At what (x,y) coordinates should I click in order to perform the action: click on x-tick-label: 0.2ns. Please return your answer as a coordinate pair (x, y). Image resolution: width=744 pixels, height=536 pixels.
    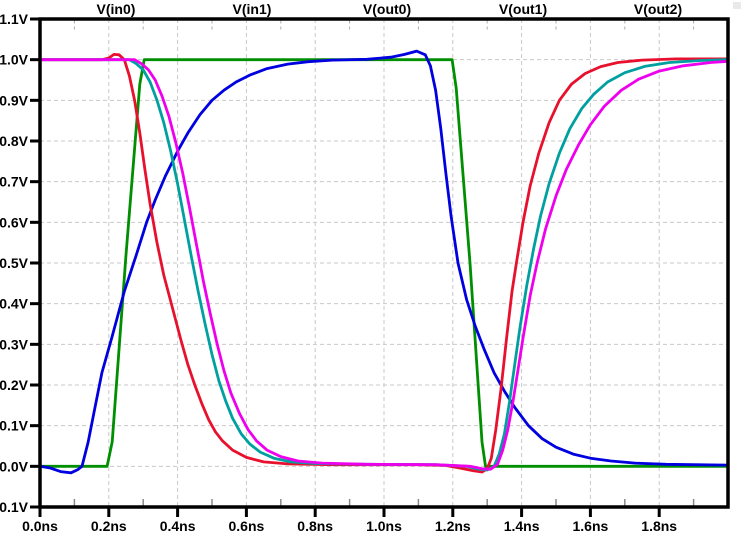
    Looking at the image, I should click on (109, 526).